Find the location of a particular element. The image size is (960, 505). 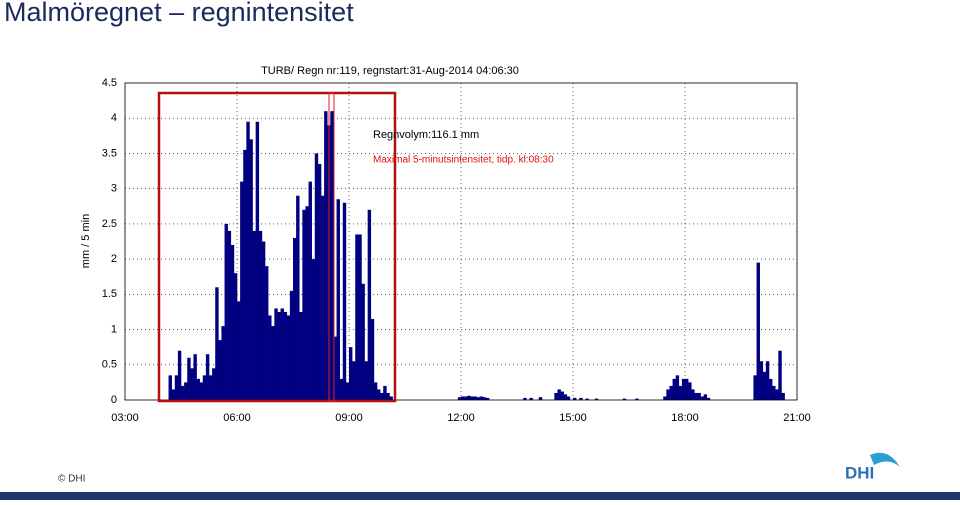

logo: DHI is located at coordinates (859, 472).